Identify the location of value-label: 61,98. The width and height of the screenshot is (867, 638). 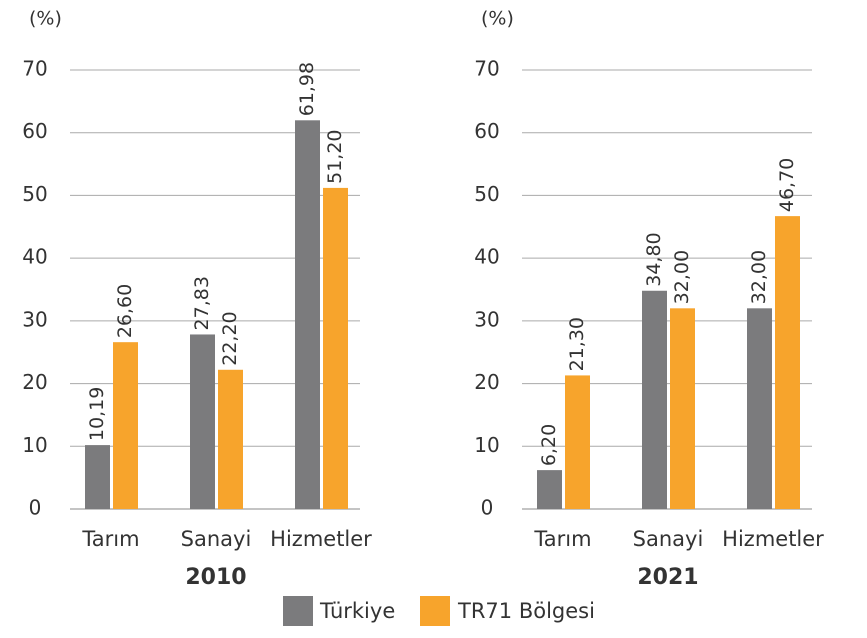
(307, 89).